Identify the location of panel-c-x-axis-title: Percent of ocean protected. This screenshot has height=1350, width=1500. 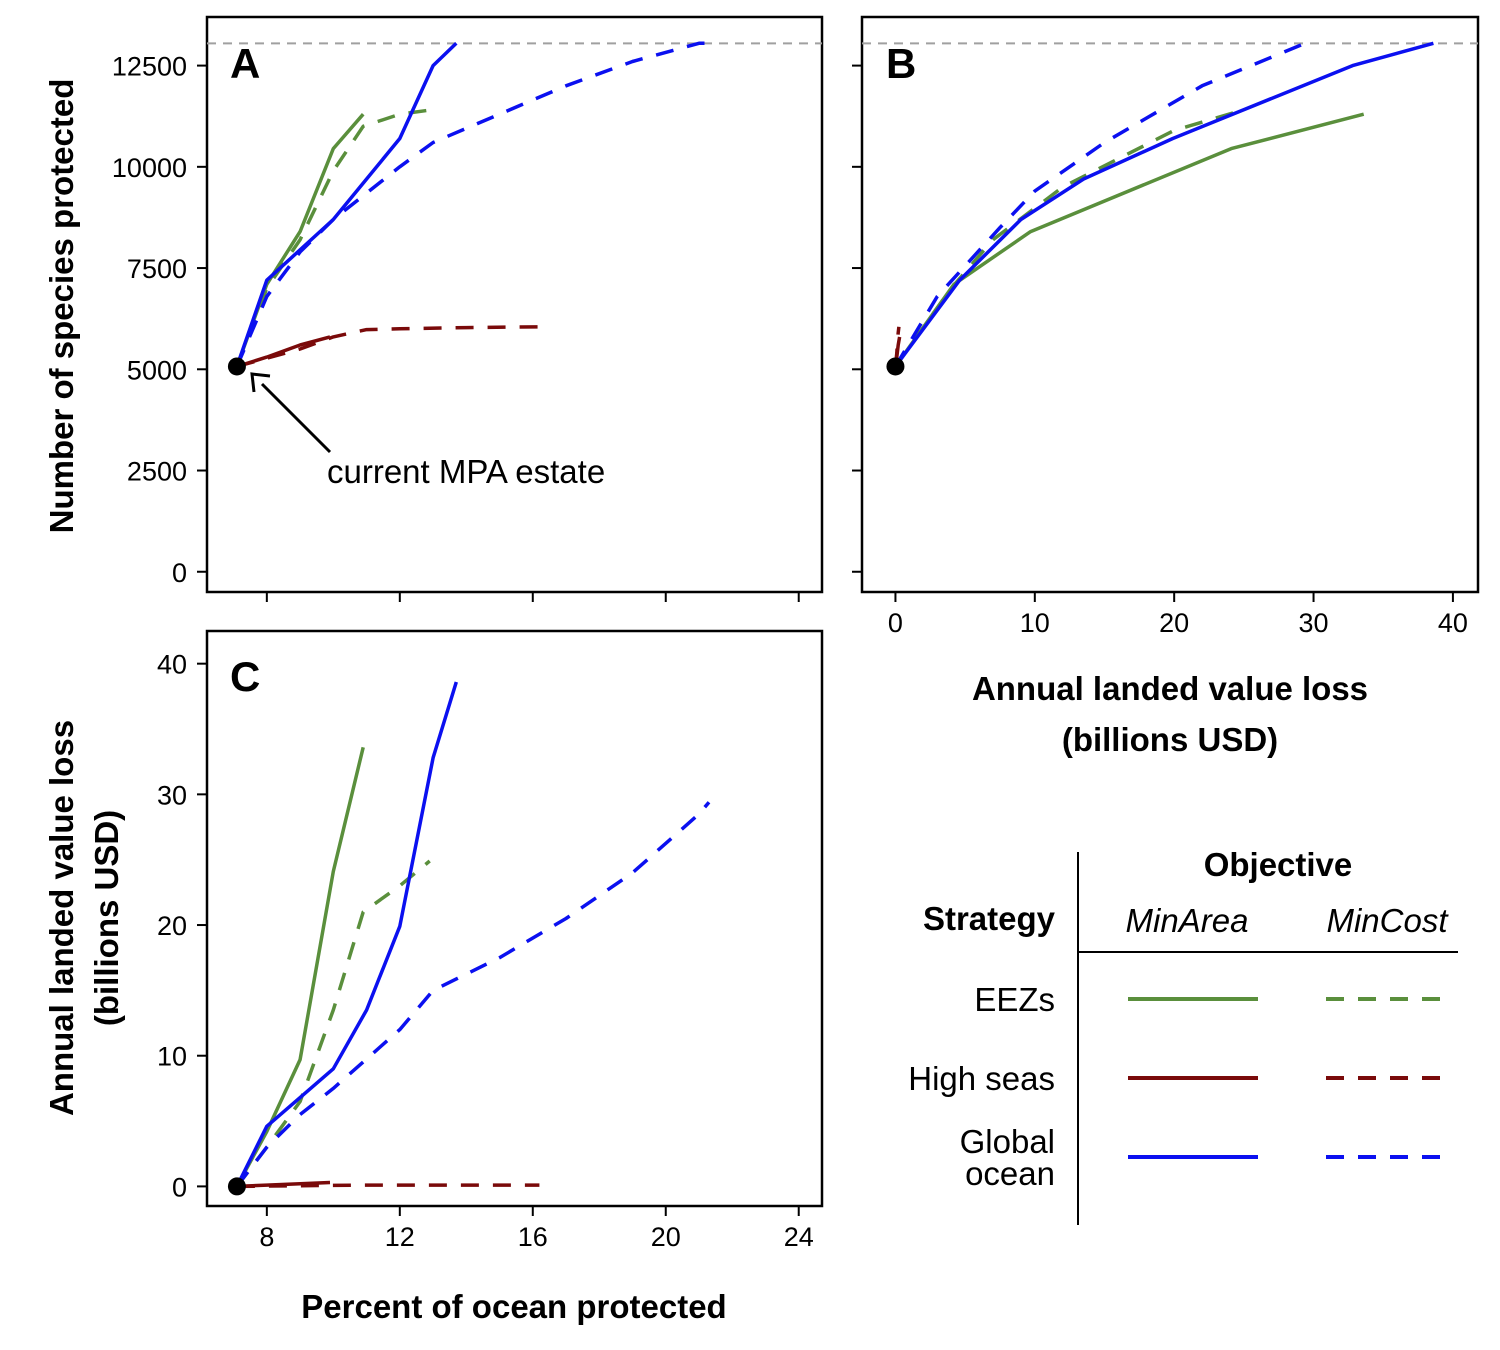
(513, 1306).